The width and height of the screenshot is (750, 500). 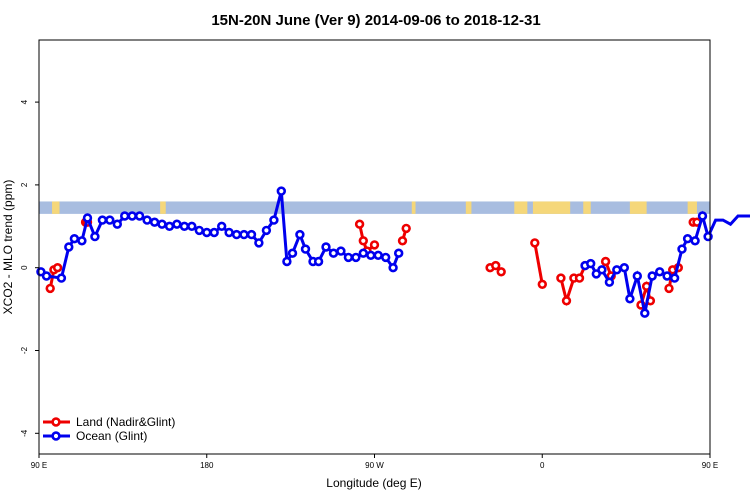 What do you see at coordinates (24, 267) in the screenshot?
I see `y-tick-label: 0` at bounding box center [24, 267].